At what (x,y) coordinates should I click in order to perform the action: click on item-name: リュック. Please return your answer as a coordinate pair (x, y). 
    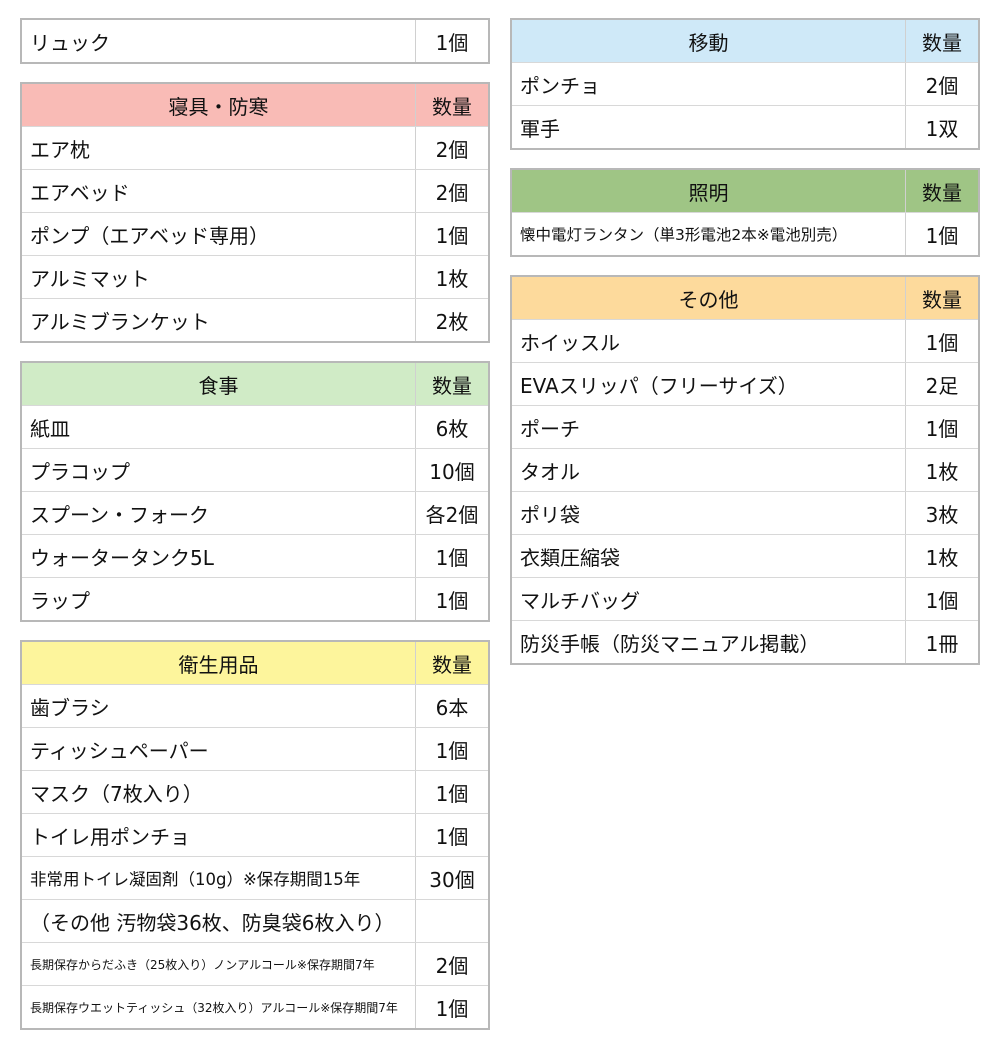
    Looking at the image, I should click on (70, 42).